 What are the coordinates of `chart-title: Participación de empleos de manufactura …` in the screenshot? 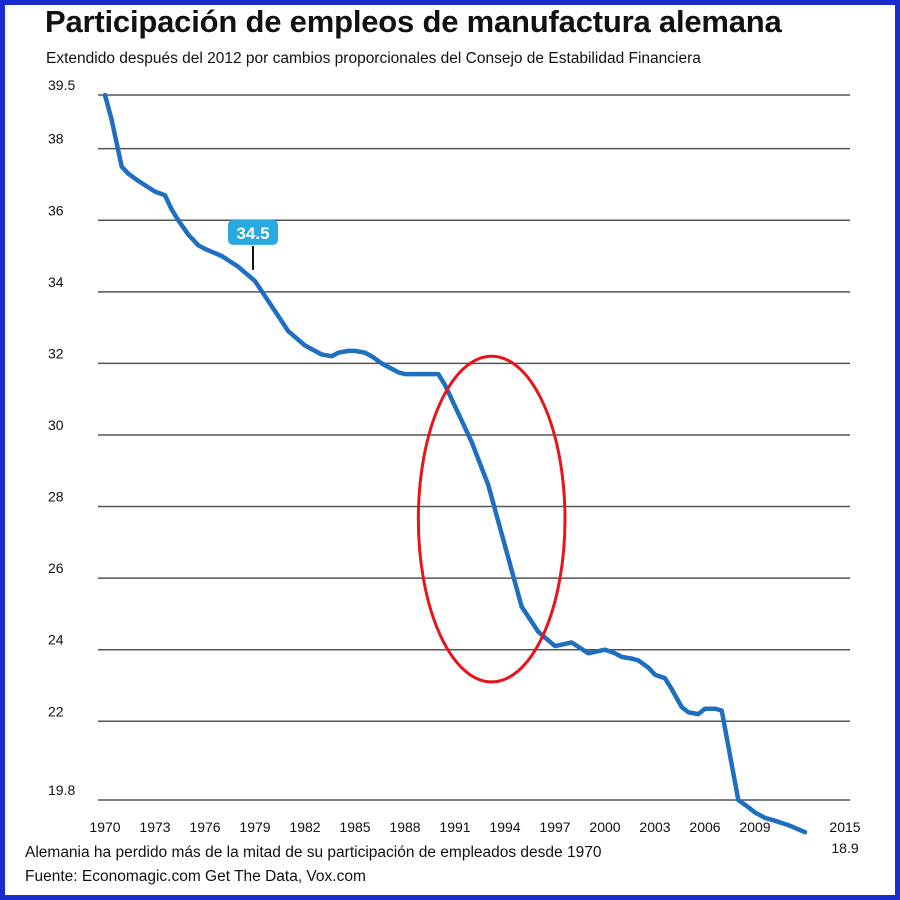 It's located at (413, 21).